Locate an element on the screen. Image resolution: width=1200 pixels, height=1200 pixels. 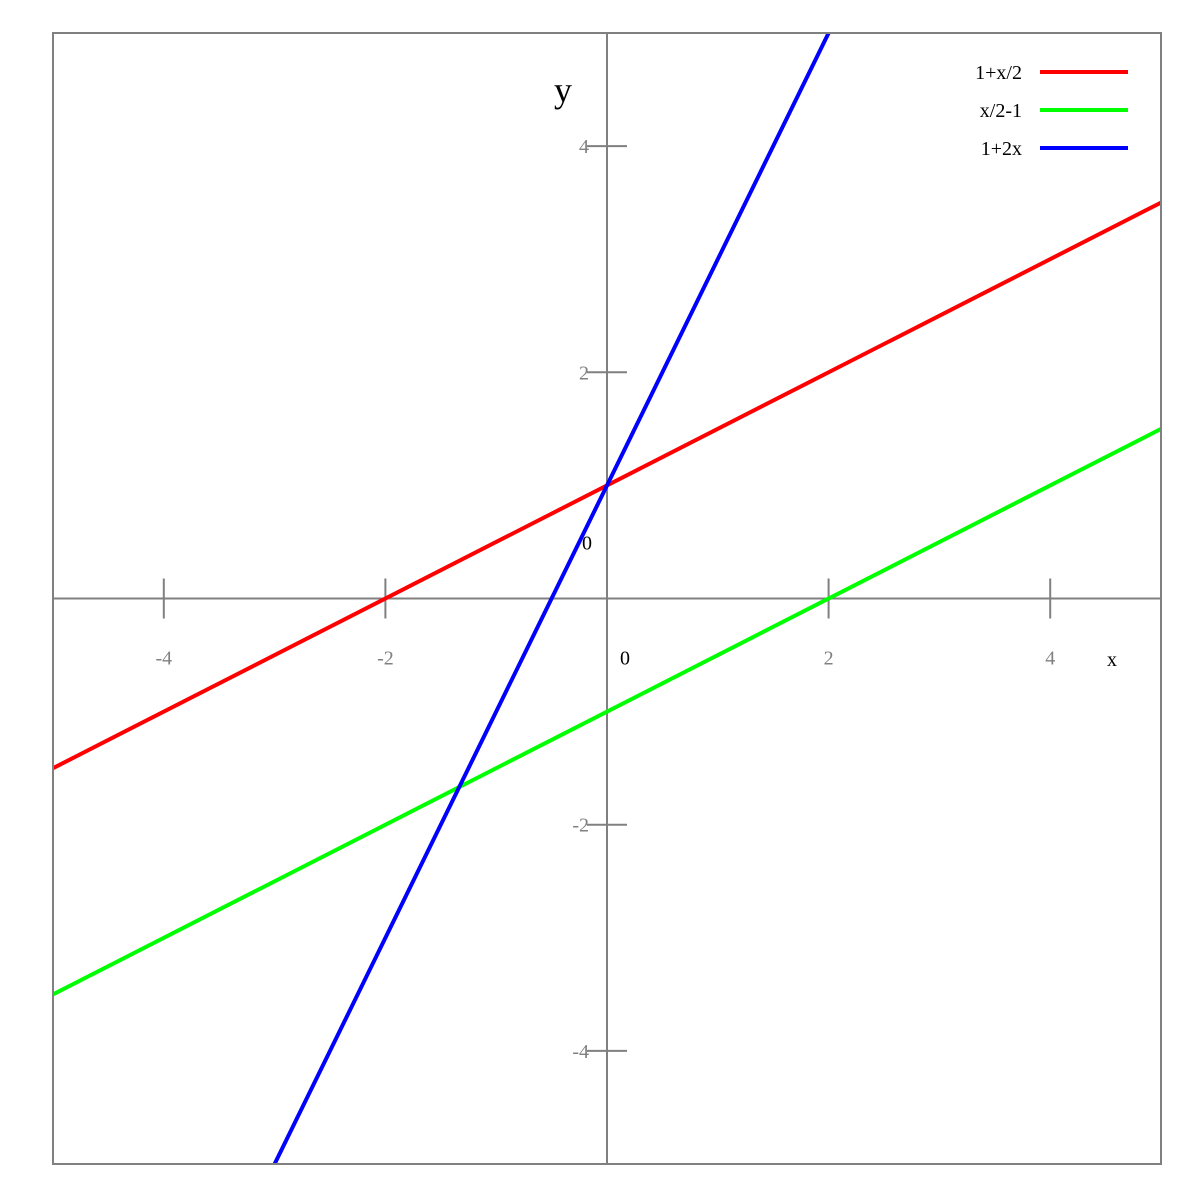
x-tick-label: 0 is located at coordinates (625, 659).